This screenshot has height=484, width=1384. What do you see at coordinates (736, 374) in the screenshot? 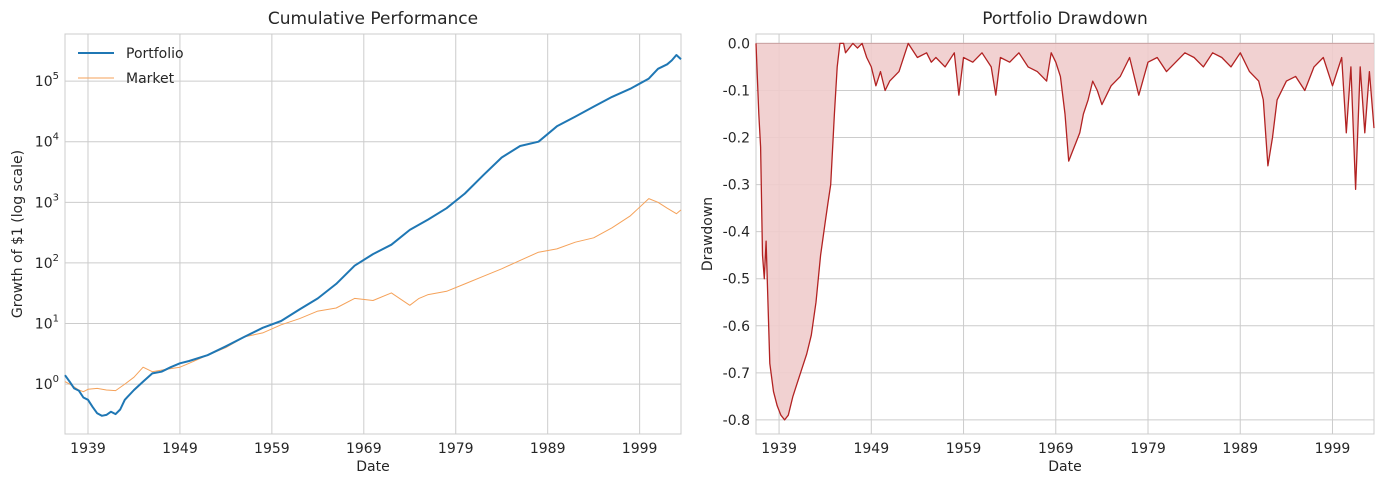
I see `right-y-tick-label: -0.7` at bounding box center [736, 374].